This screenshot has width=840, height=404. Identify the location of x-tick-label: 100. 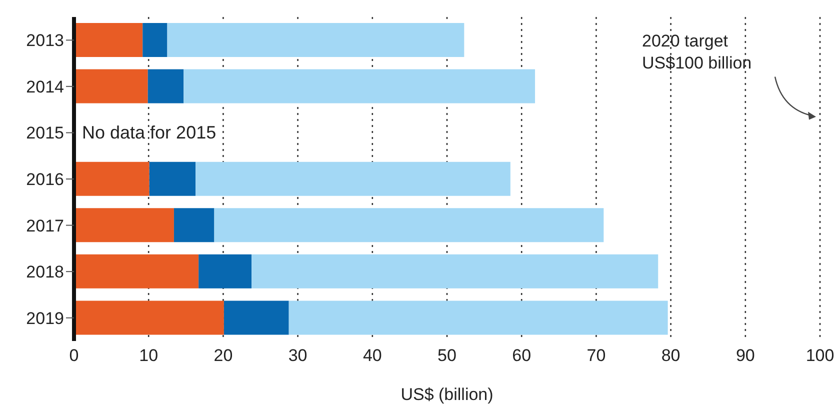
(820, 356).